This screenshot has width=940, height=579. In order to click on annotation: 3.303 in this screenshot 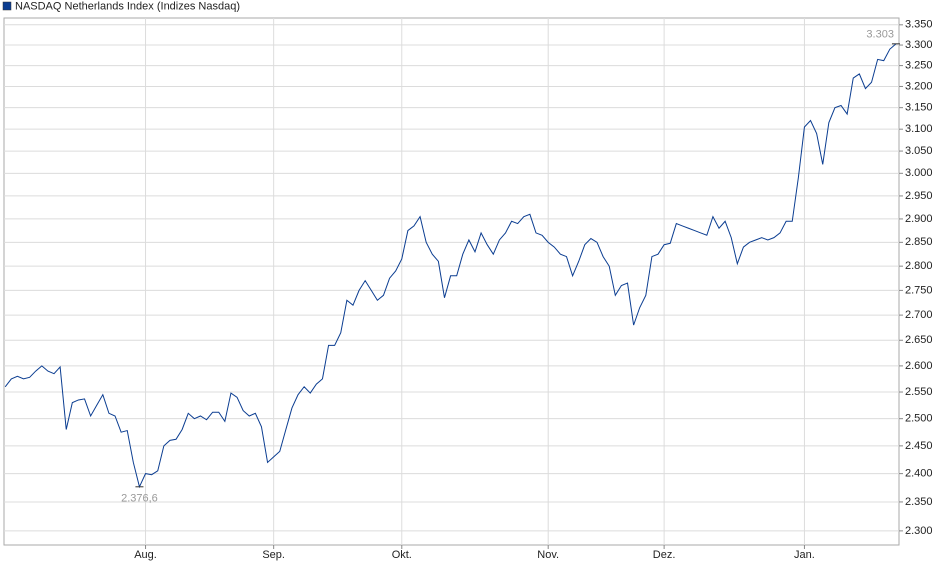, I will do `click(880, 35)`.